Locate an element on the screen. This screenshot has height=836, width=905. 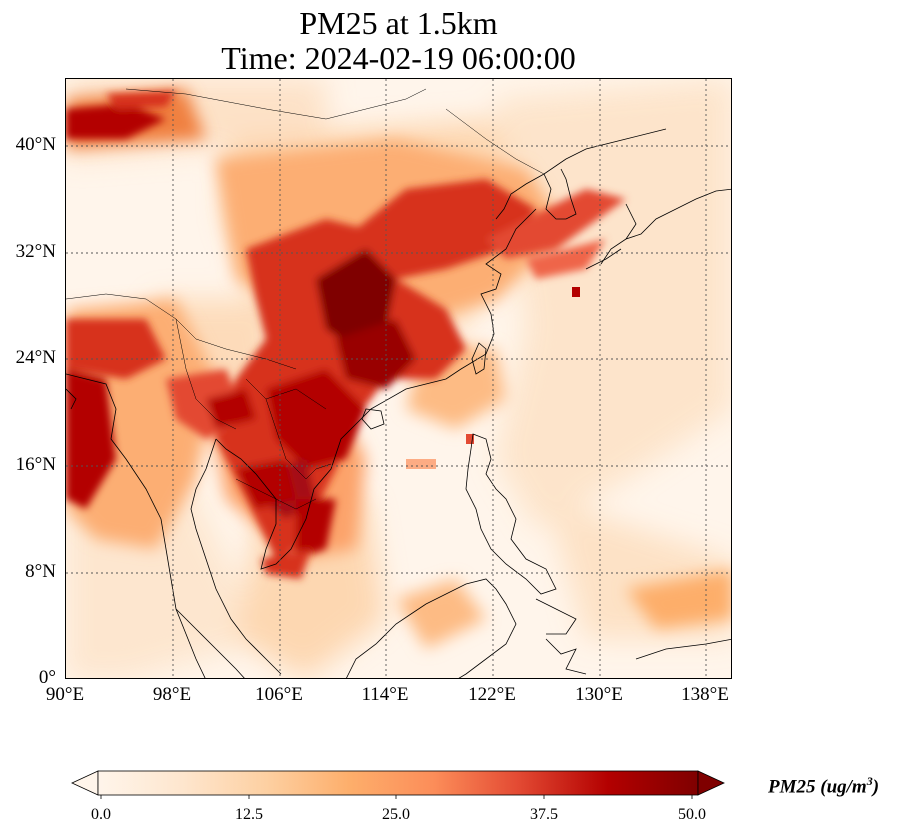
lat-label-24n: 24°N is located at coordinates (35, 357).